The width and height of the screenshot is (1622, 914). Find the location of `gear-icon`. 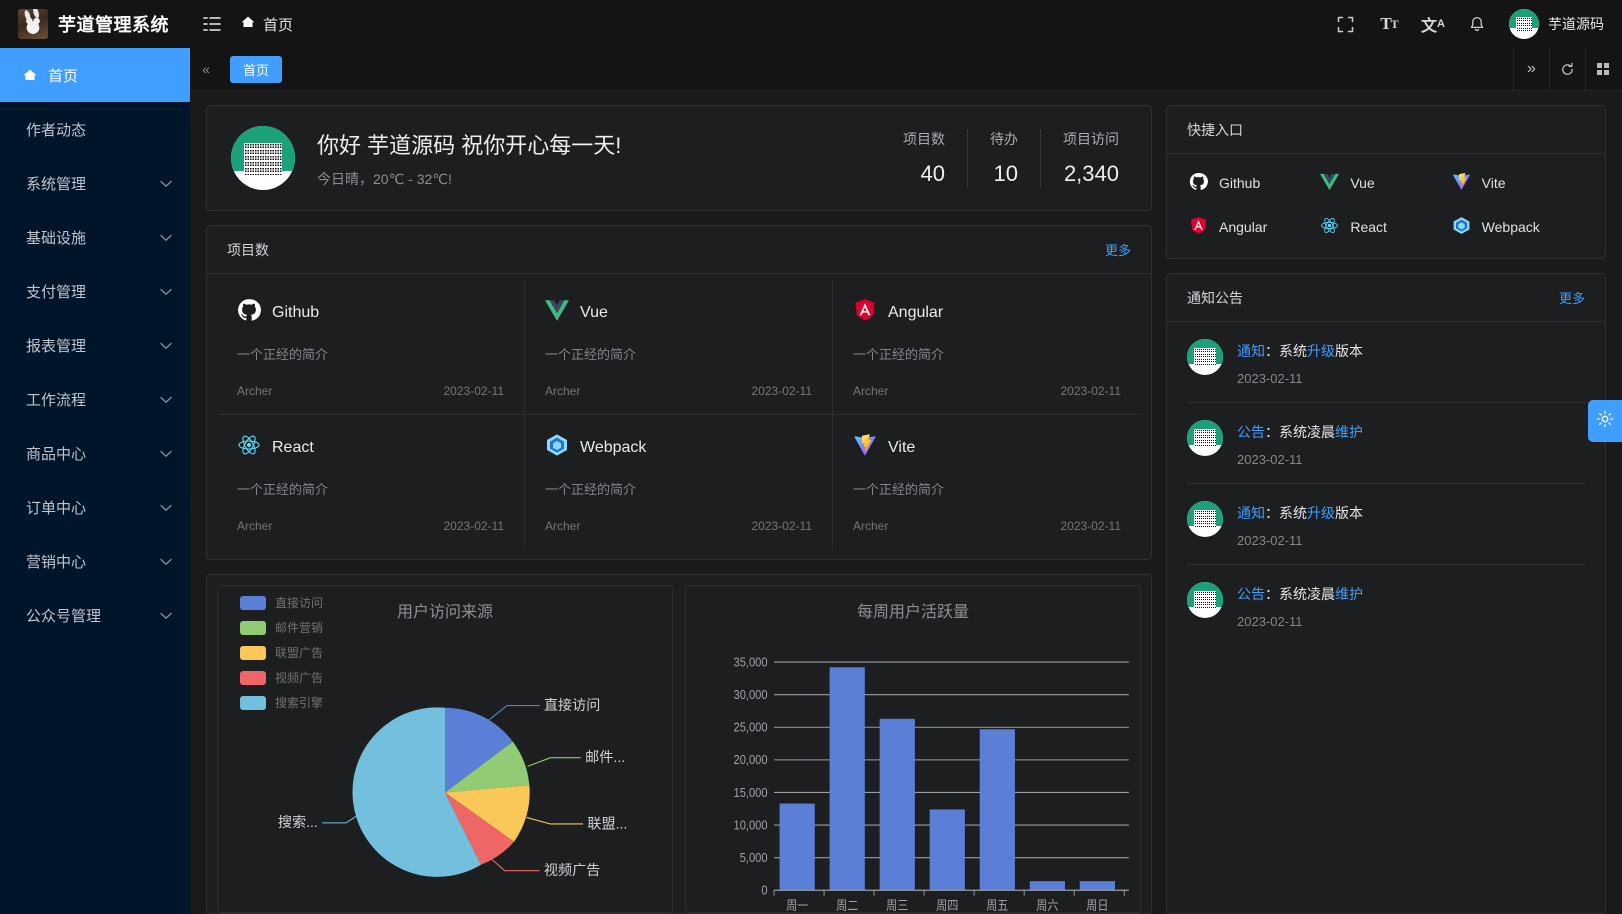

gear-icon is located at coordinates (1605, 421).